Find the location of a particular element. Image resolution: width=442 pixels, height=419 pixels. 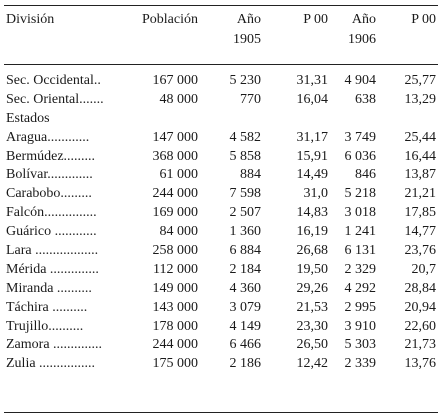

cell-p00-1906: 22,60 is located at coordinates (420, 326).